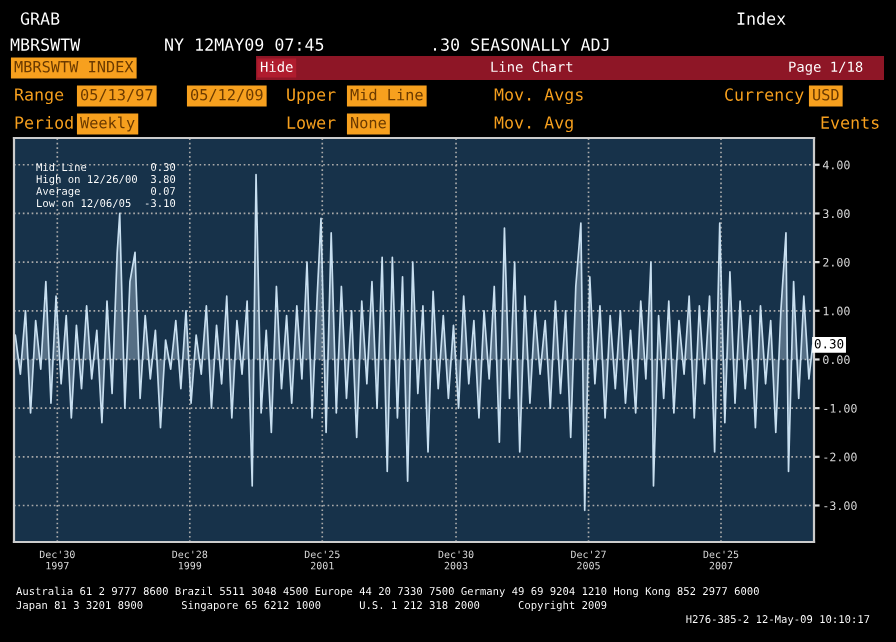 The height and width of the screenshot is (642, 896). Describe the element at coordinates (45, 44) in the screenshot. I see `text: MBRSWTW` at that location.